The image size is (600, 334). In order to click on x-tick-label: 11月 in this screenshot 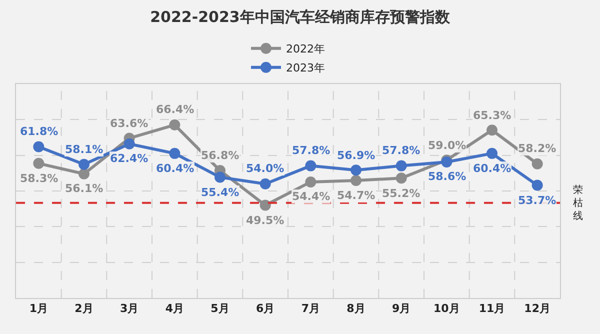, I will do `click(492, 309)`.